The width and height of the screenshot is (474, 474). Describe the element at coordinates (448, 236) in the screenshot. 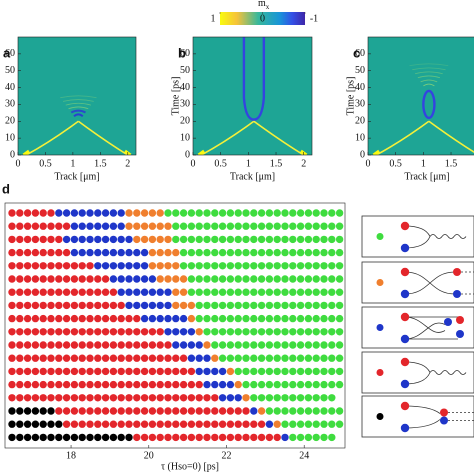

I see `schematic-line` at that location.